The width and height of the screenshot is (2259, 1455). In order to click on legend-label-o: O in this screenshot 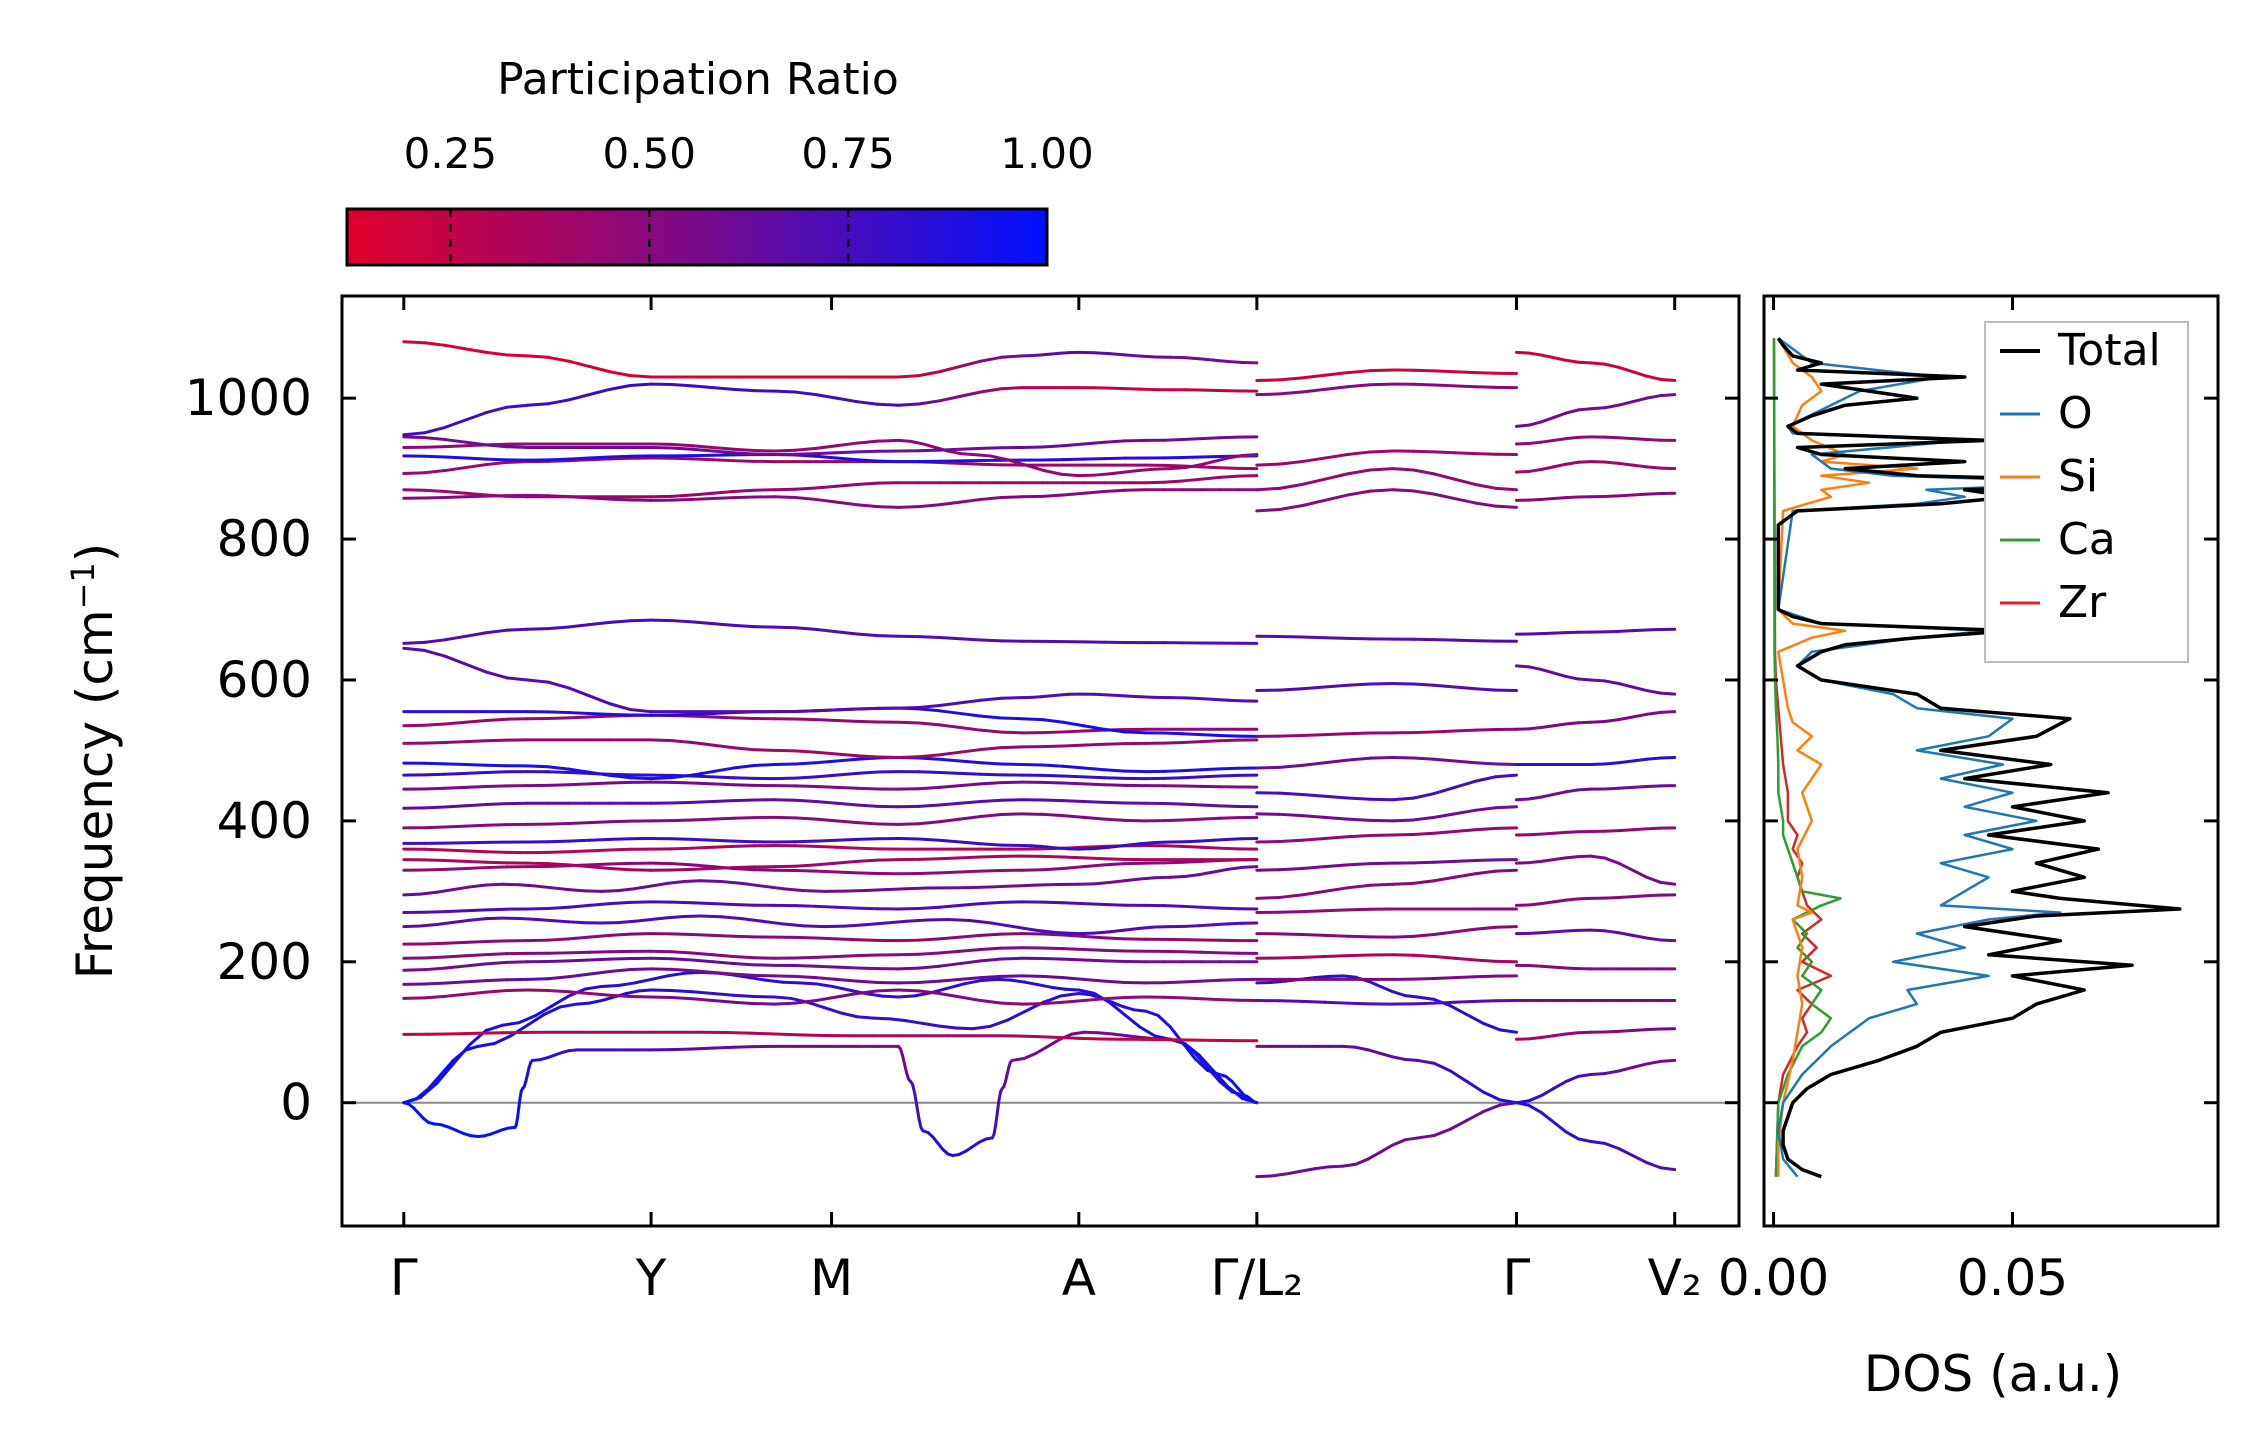, I will do `click(2075, 413)`.